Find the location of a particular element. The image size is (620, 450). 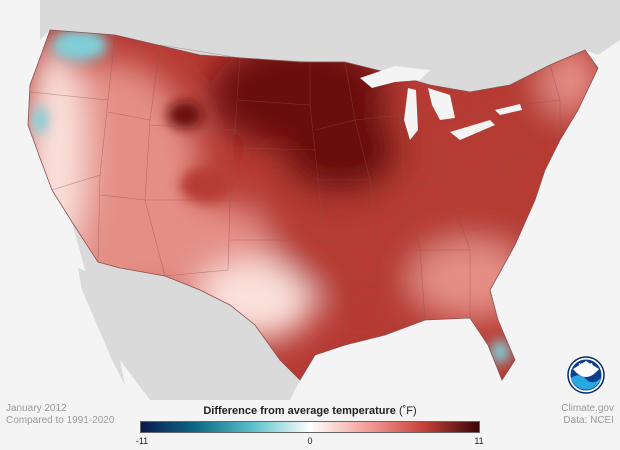

washington-cool-spot is located at coordinates (80, 45).